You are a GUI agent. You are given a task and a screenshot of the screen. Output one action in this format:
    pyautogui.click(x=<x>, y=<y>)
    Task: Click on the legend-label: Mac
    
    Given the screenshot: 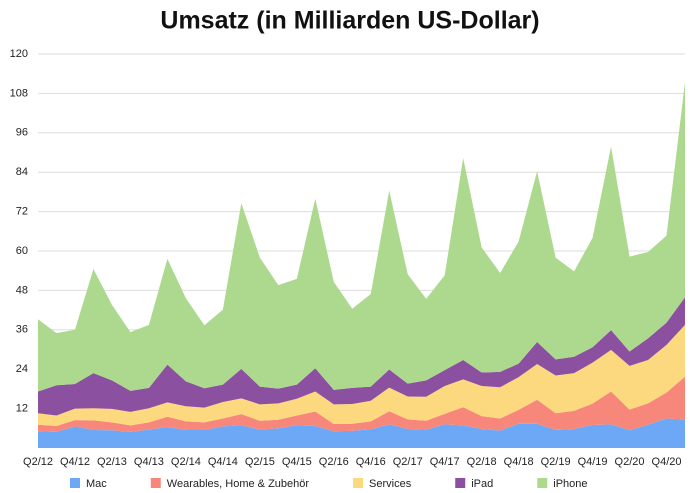 What is the action you would take?
    pyautogui.click(x=96, y=484)
    